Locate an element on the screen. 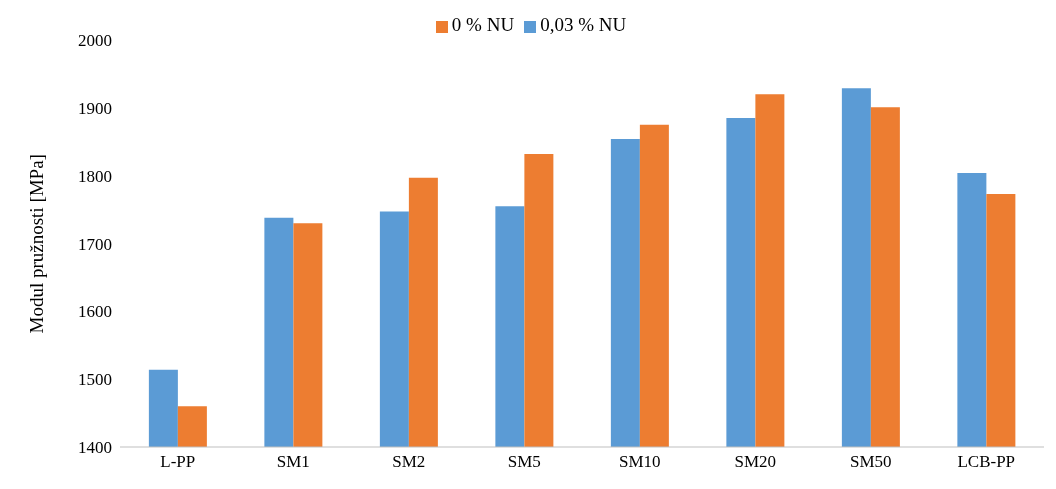 This screenshot has width=1056, height=489. y-tick-label: 1600 is located at coordinates (95, 312).